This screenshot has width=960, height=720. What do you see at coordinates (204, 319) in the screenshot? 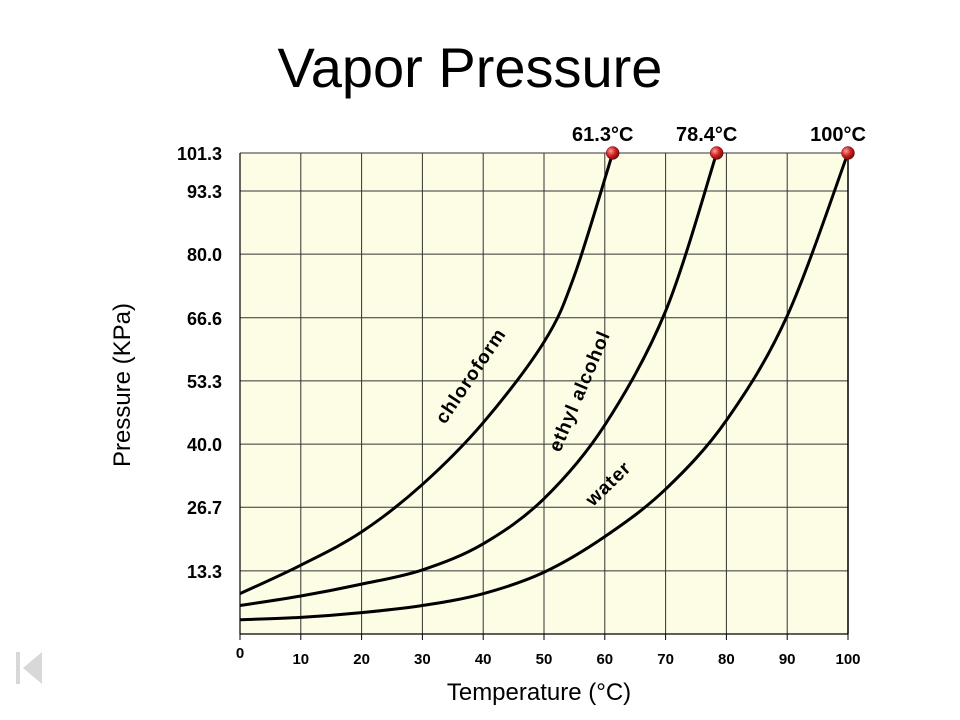
I see `y-tick-label: 66.6` at bounding box center [204, 319].